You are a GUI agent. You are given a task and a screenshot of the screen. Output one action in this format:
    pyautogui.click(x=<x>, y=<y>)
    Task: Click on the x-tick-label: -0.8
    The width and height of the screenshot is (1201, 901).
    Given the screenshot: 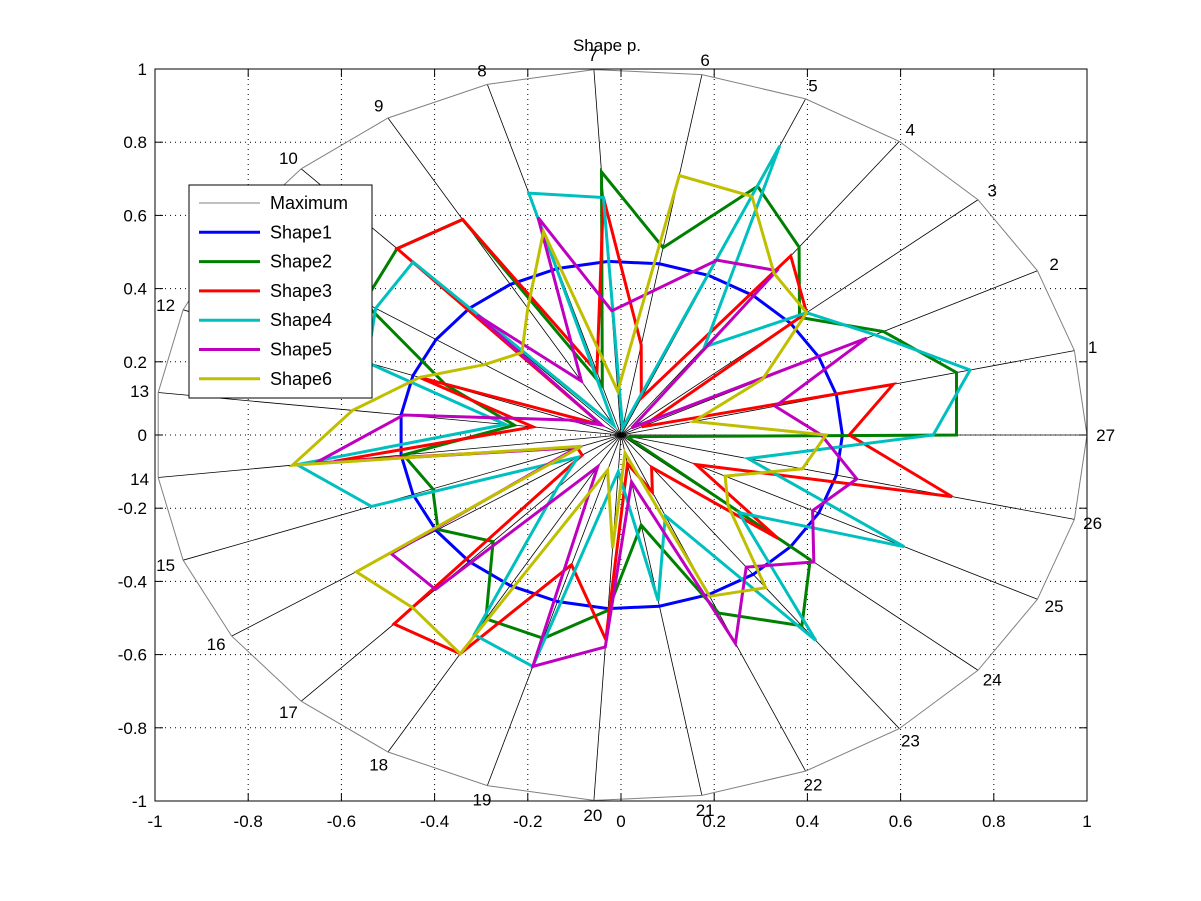 What is the action you would take?
    pyautogui.click(x=248, y=821)
    